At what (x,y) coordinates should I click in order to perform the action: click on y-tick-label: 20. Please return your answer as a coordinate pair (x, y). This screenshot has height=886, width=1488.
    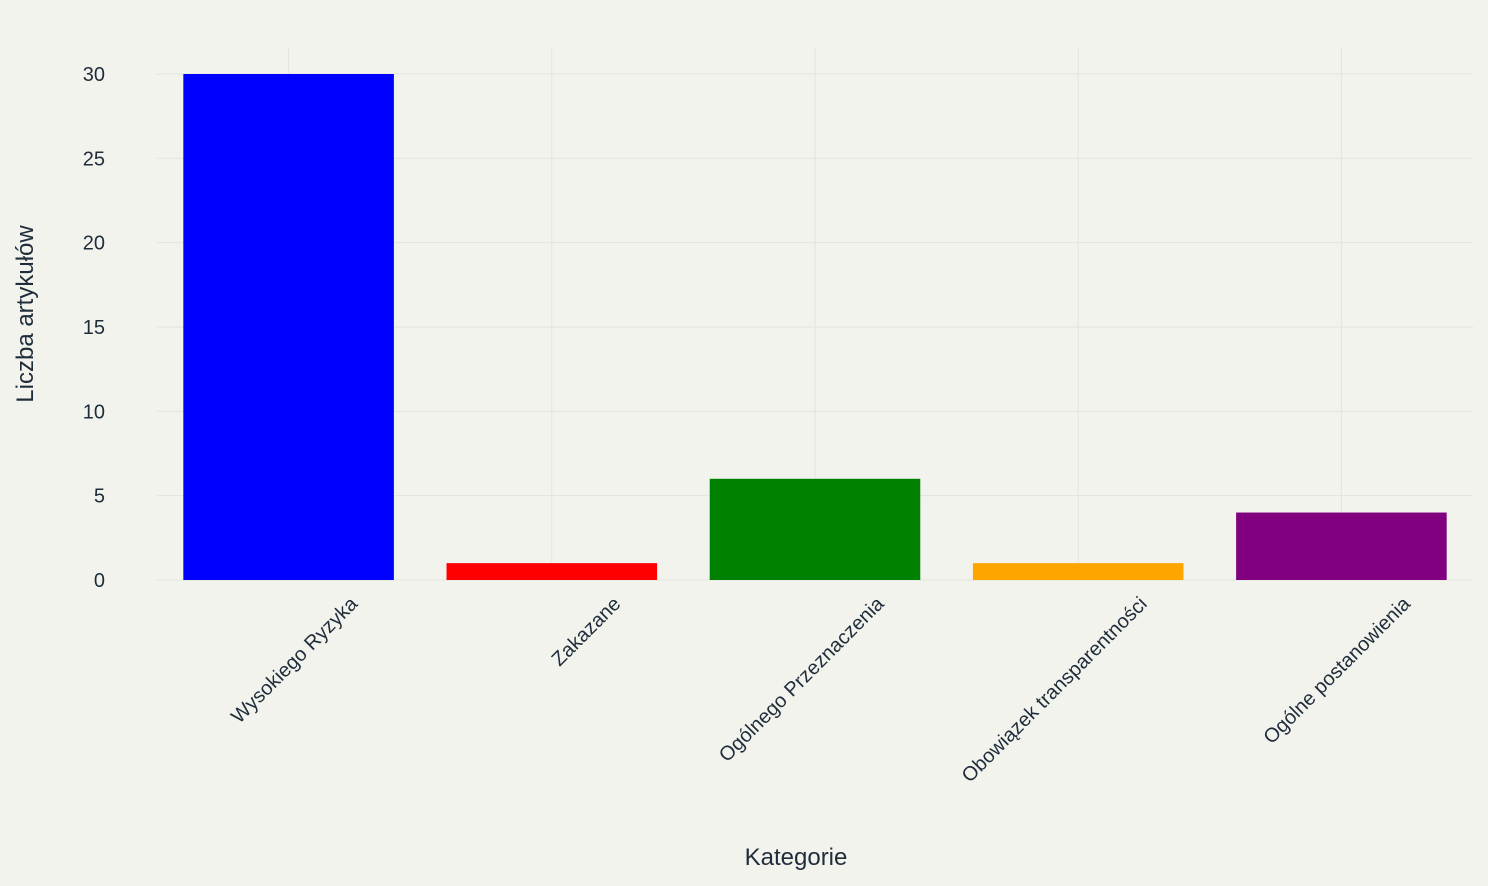
    Looking at the image, I should click on (94, 244).